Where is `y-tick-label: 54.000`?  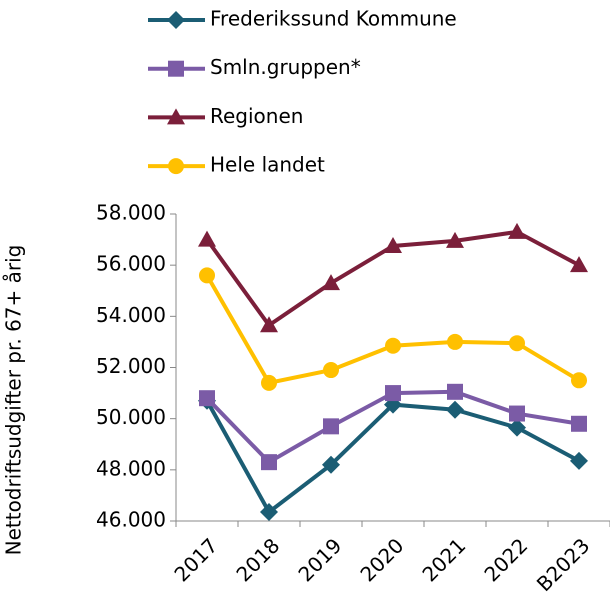 y-tick-label: 54.000 is located at coordinates (131, 315).